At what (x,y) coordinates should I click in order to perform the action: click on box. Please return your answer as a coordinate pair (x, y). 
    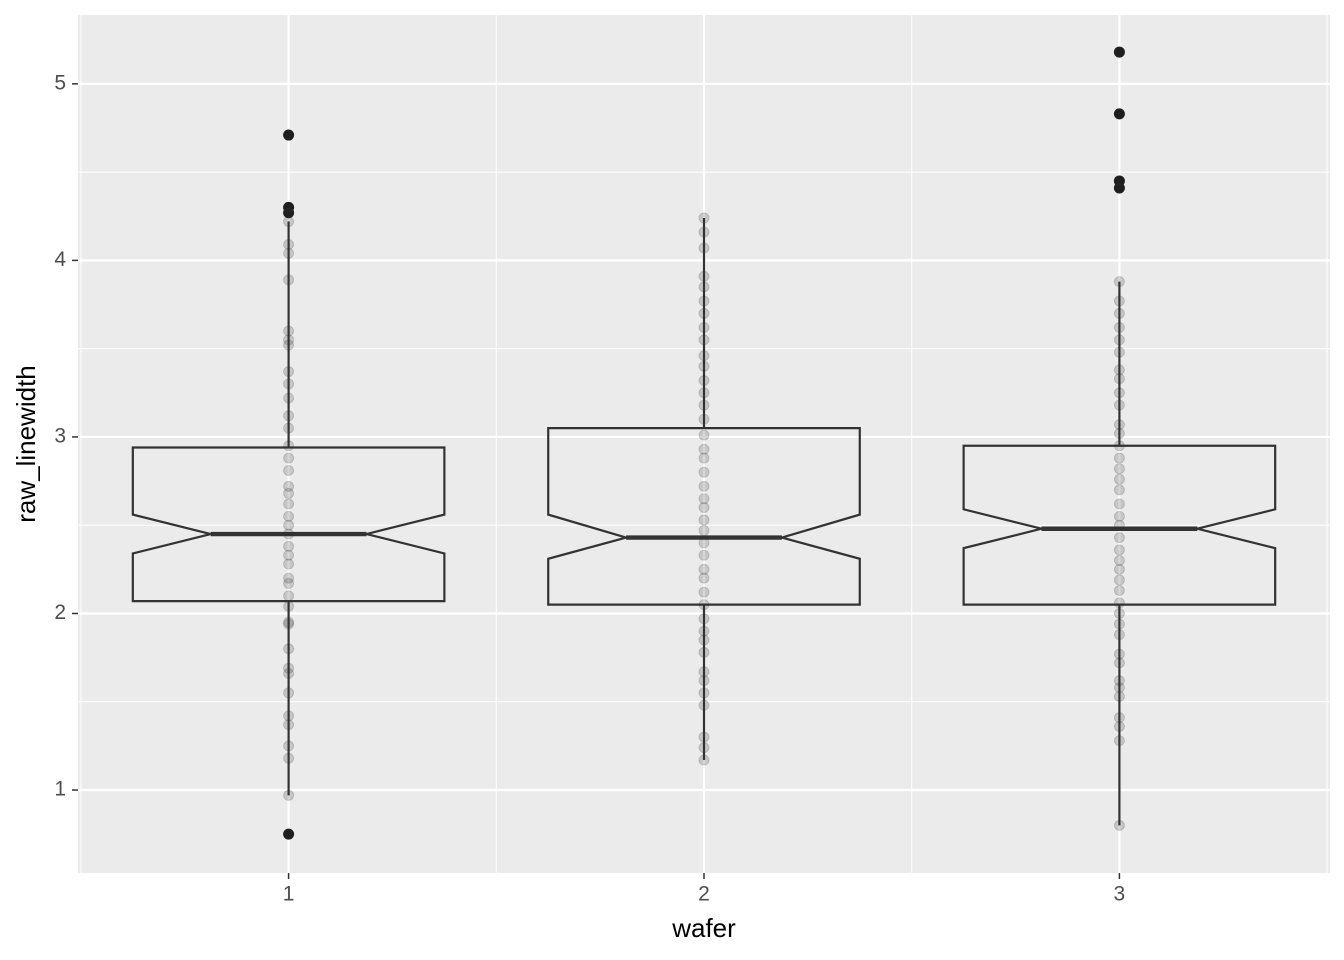
    Looking at the image, I should click on (288, 524).